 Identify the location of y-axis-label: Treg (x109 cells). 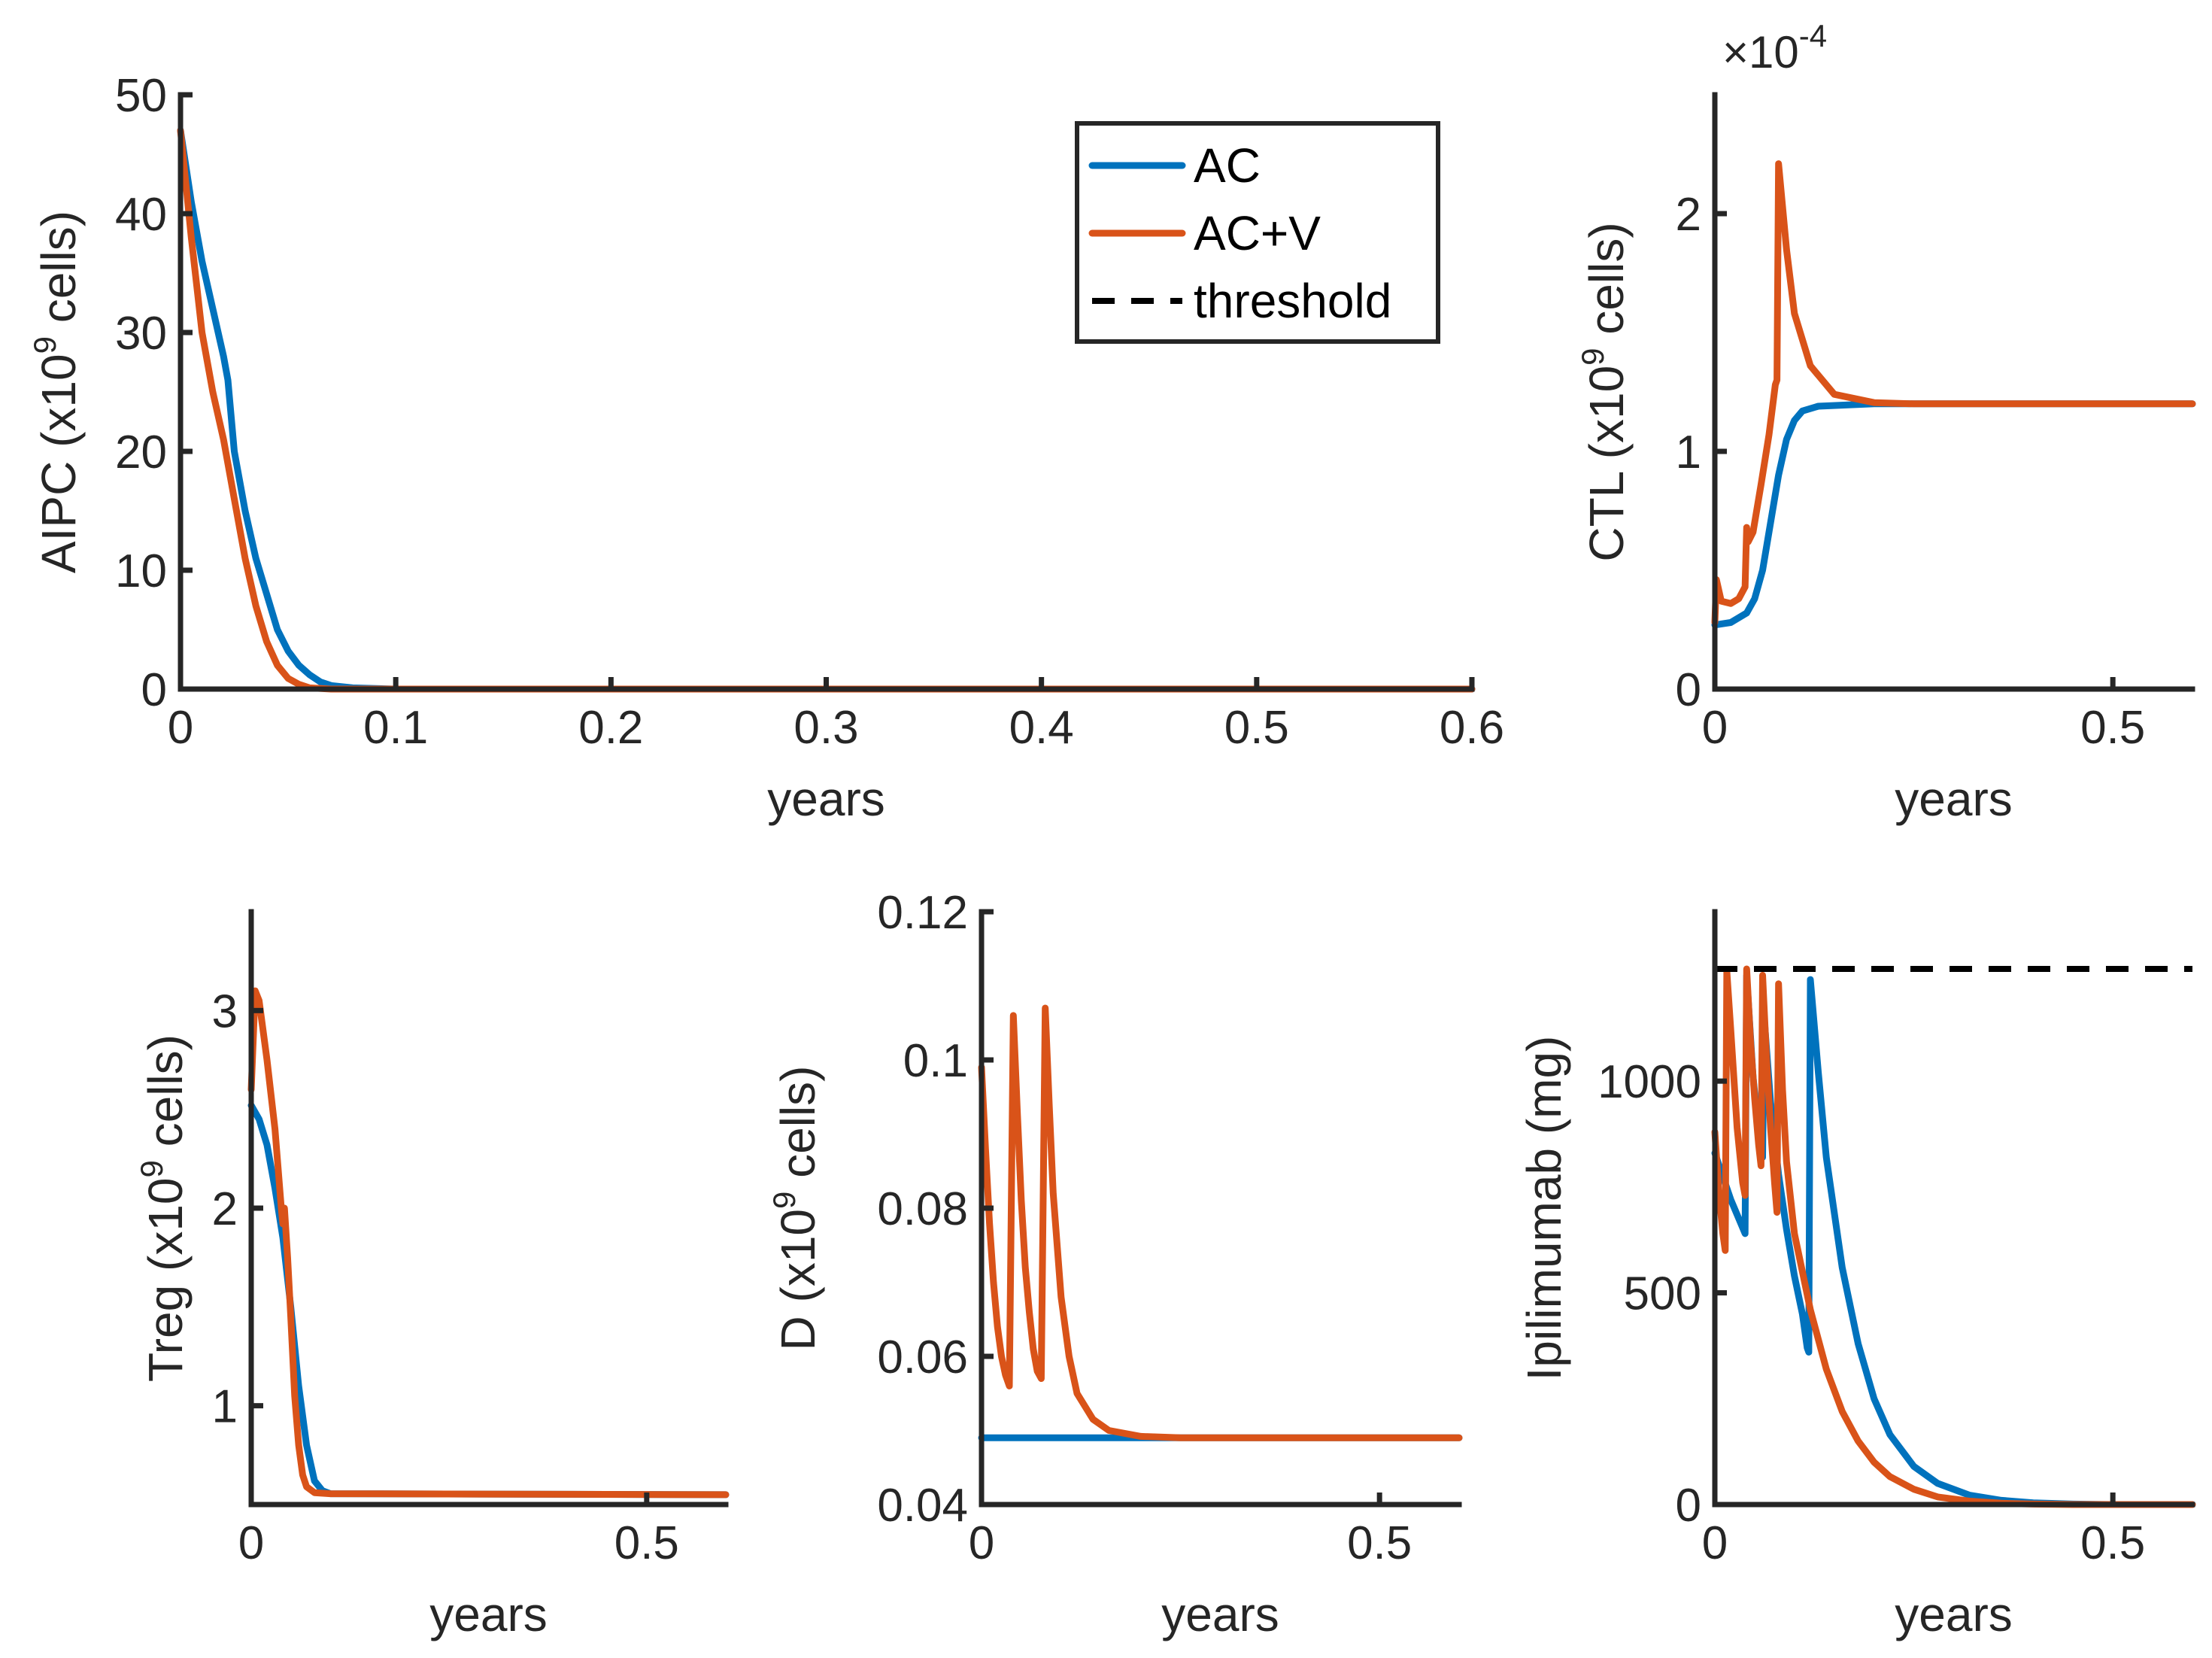
(163, 1208).